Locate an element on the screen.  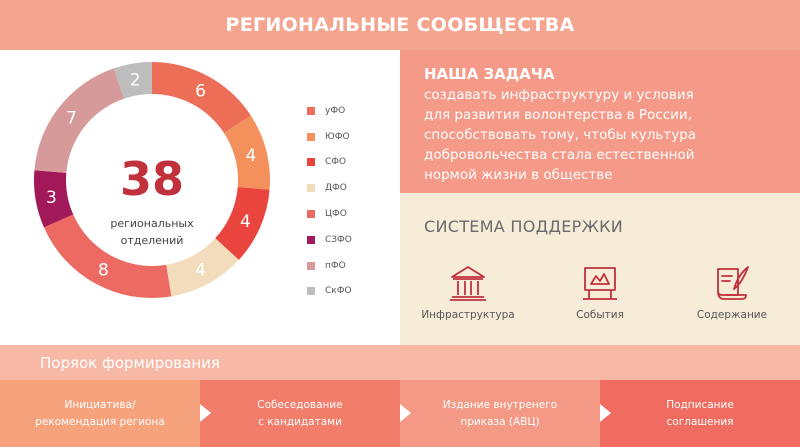
legend-item: уФО is located at coordinates (352, 111).